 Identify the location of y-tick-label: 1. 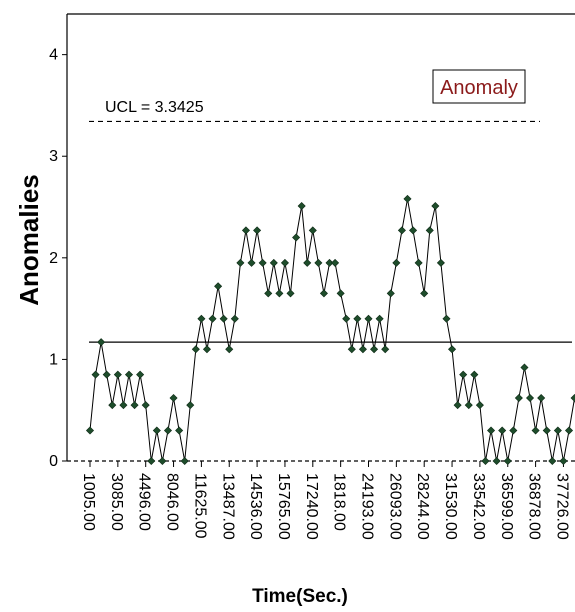
(53, 359).